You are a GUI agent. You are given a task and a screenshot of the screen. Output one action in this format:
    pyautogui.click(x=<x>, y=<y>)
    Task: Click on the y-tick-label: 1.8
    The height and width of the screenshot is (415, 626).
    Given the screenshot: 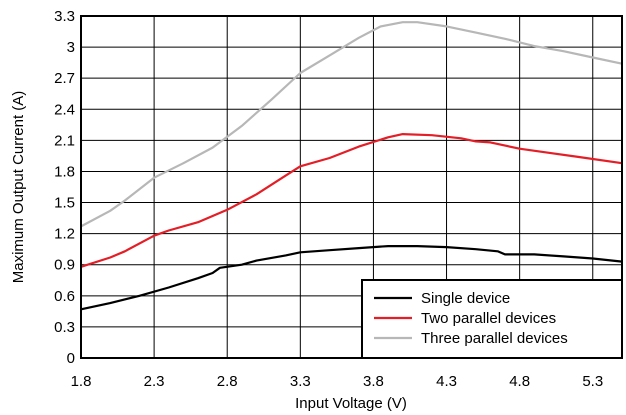 What is the action you would take?
    pyautogui.click(x=64, y=171)
    